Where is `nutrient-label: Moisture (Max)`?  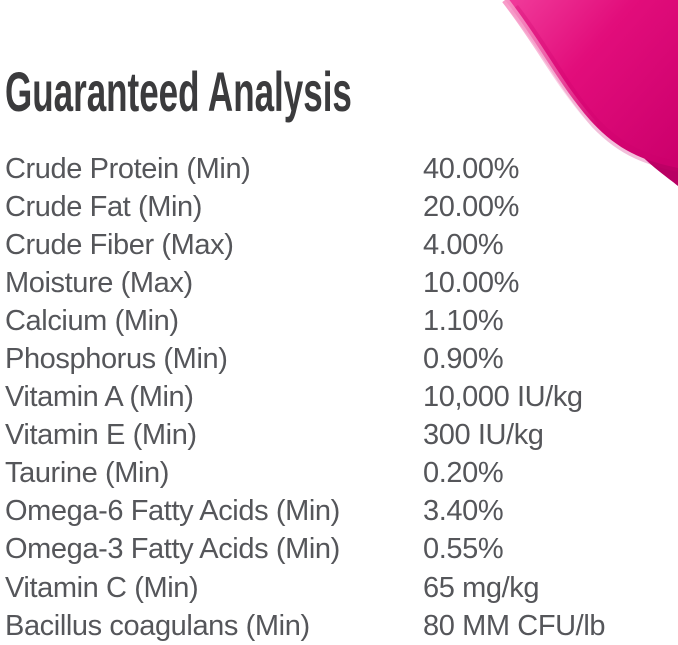
nutrient-label: Moisture (Max) is located at coordinates (99, 282).